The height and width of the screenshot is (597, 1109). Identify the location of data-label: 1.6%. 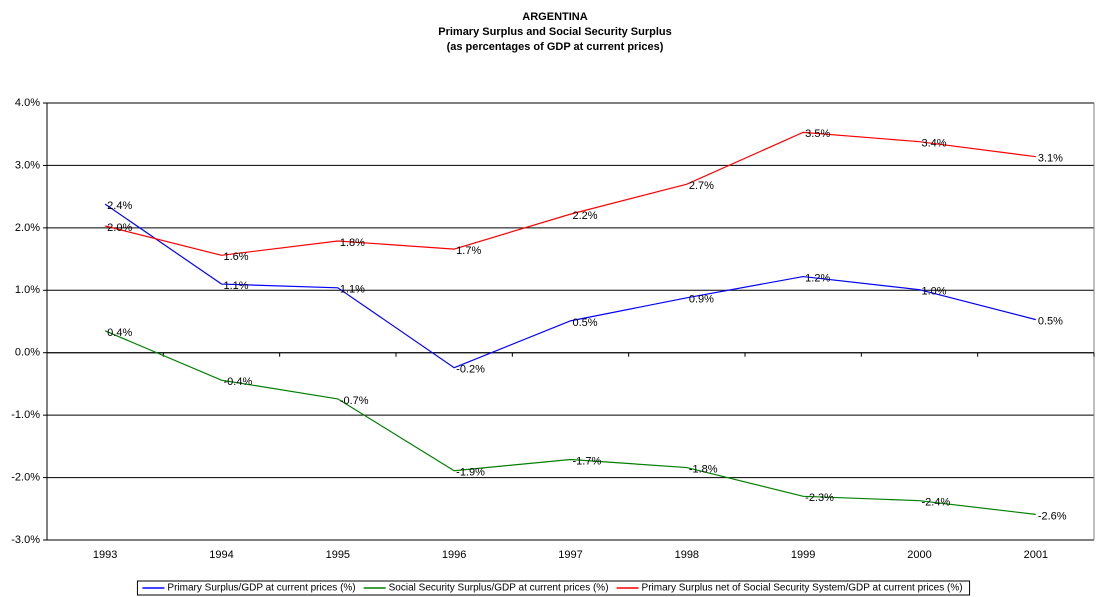
(236, 257).